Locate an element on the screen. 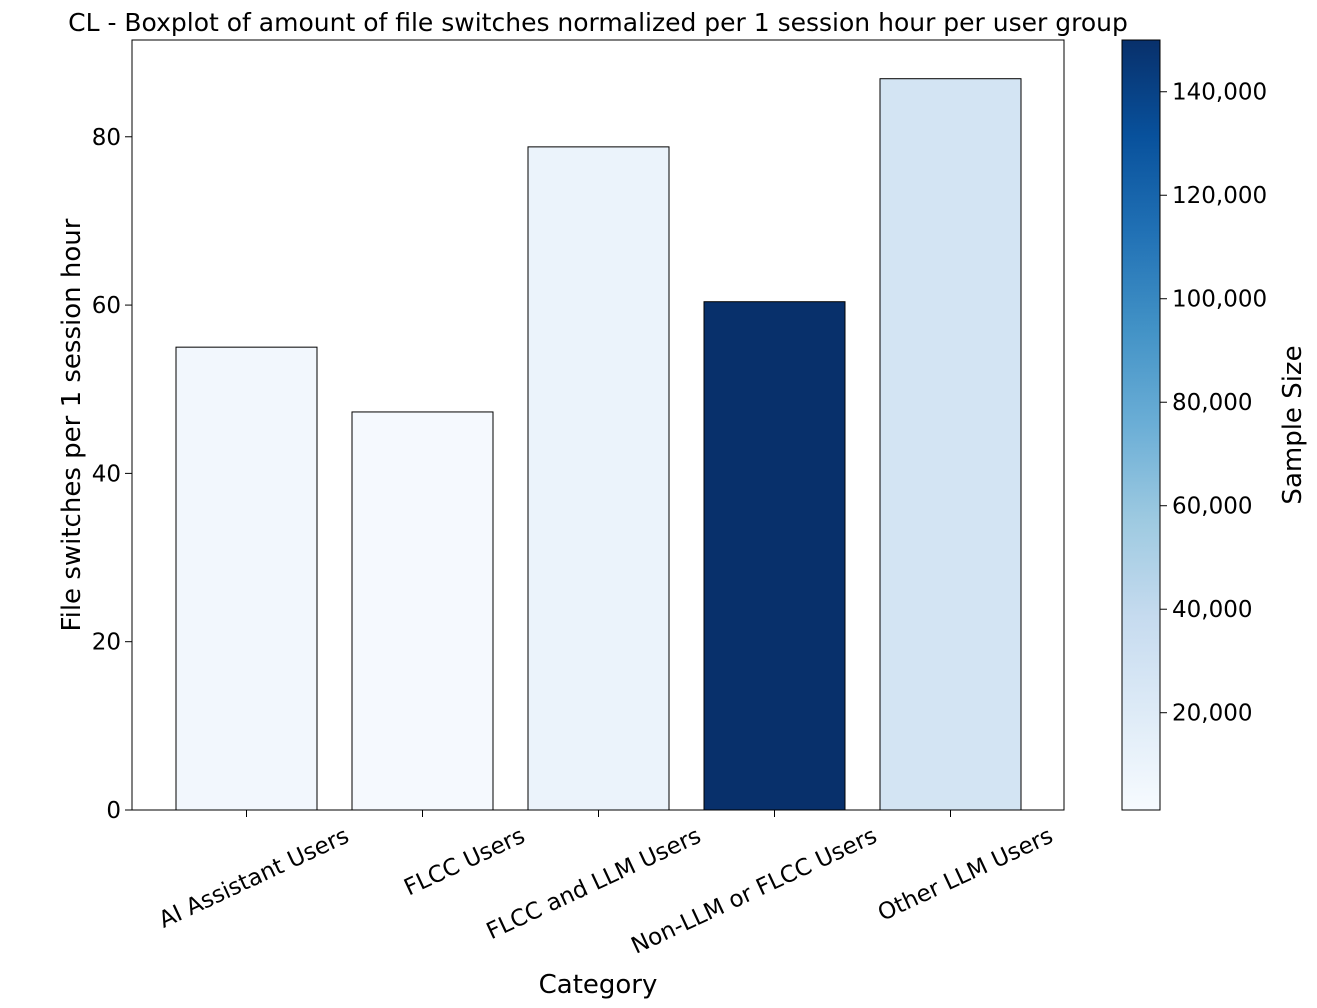 This screenshot has width=1317, height=1008. y-axis: 0 20 40 60 80 is located at coordinates (112, 474).